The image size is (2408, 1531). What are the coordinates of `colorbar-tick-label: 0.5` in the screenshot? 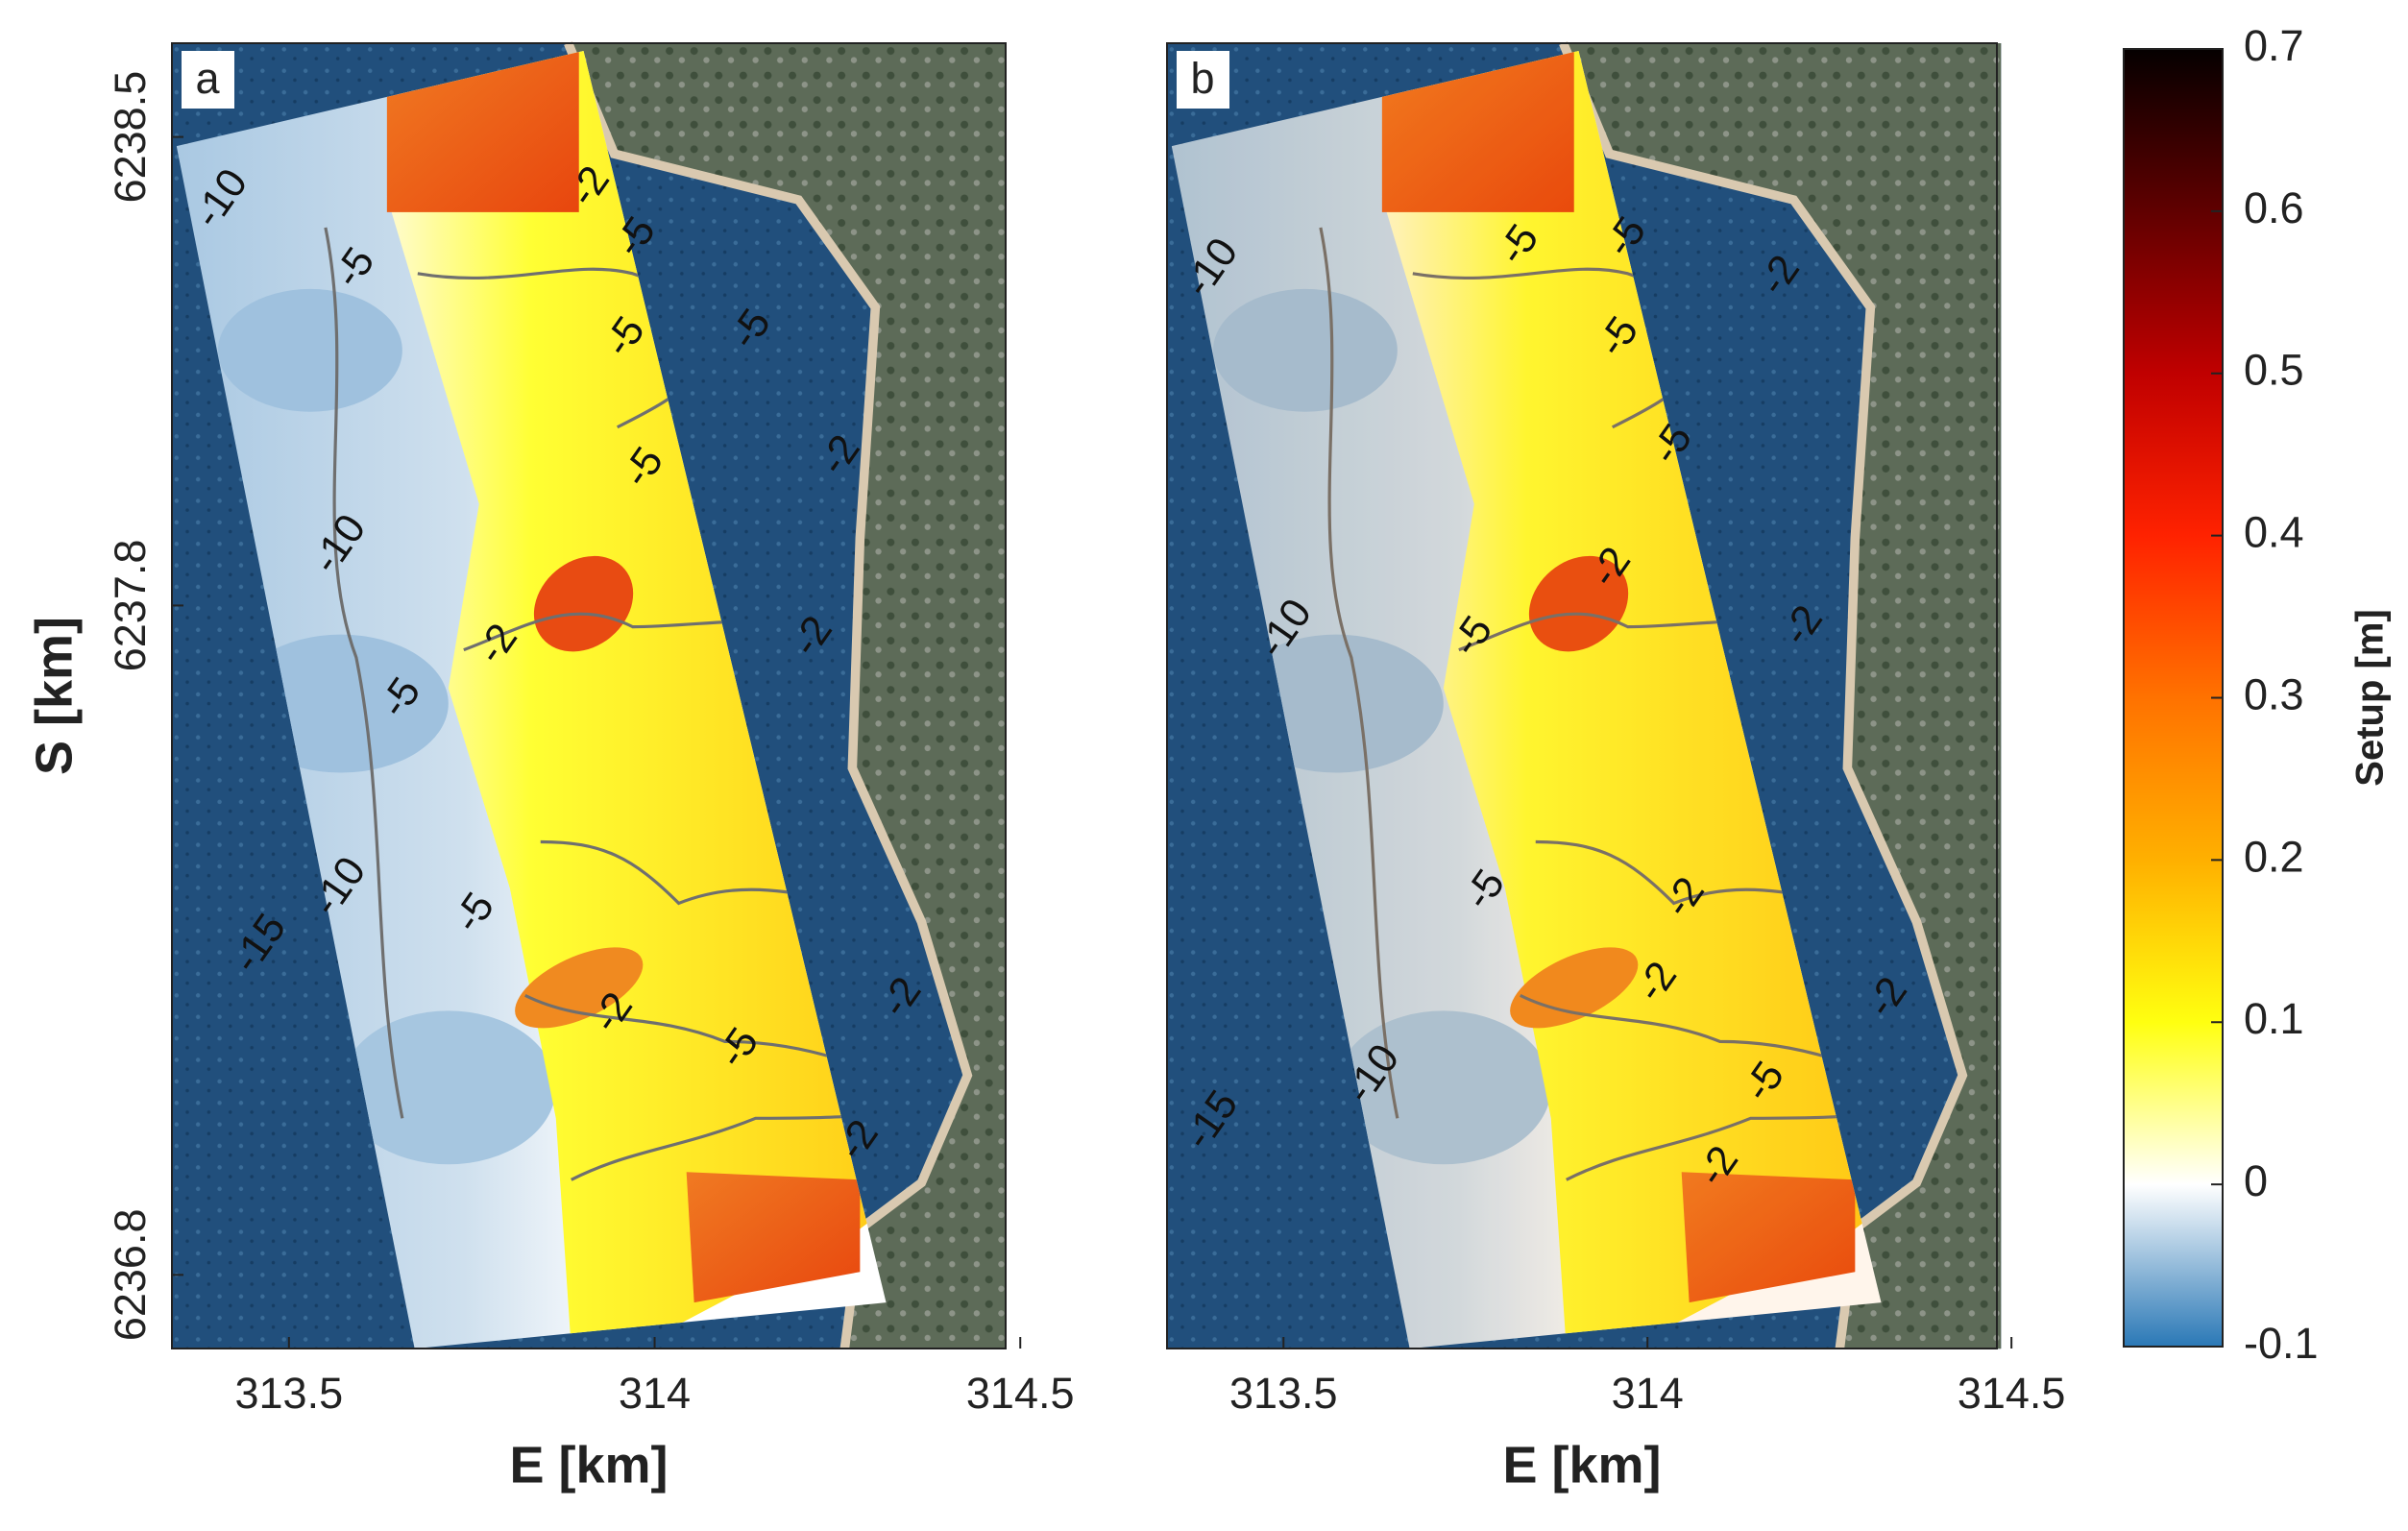 It's located at (2274, 370).